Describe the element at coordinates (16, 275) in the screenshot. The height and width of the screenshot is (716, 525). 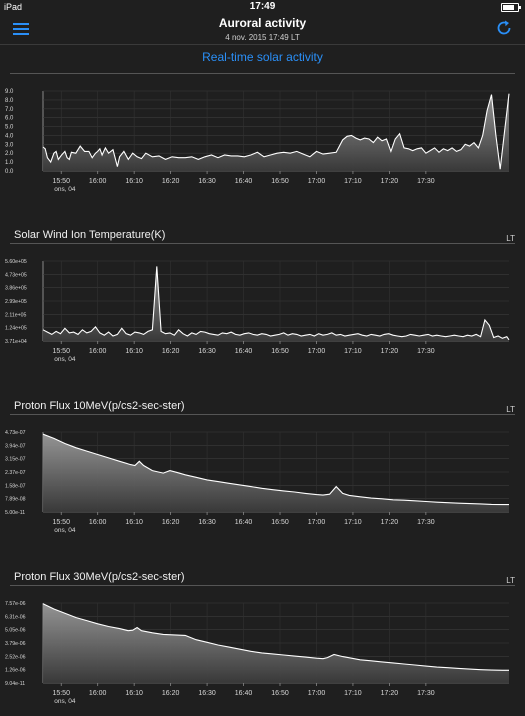
I see `y-tick-label: 4.73e+05` at that location.